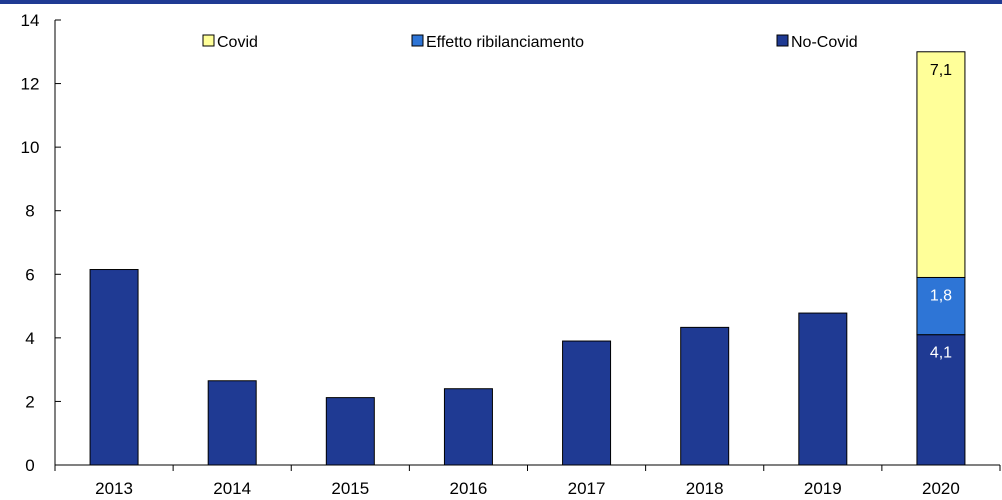 The height and width of the screenshot is (500, 1002). What do you see at coordinates (941, 295) in the screenshot?
I see `data-label-2020-effetto-ribilanciamento: 1,8` at bounding box center [941, 295].